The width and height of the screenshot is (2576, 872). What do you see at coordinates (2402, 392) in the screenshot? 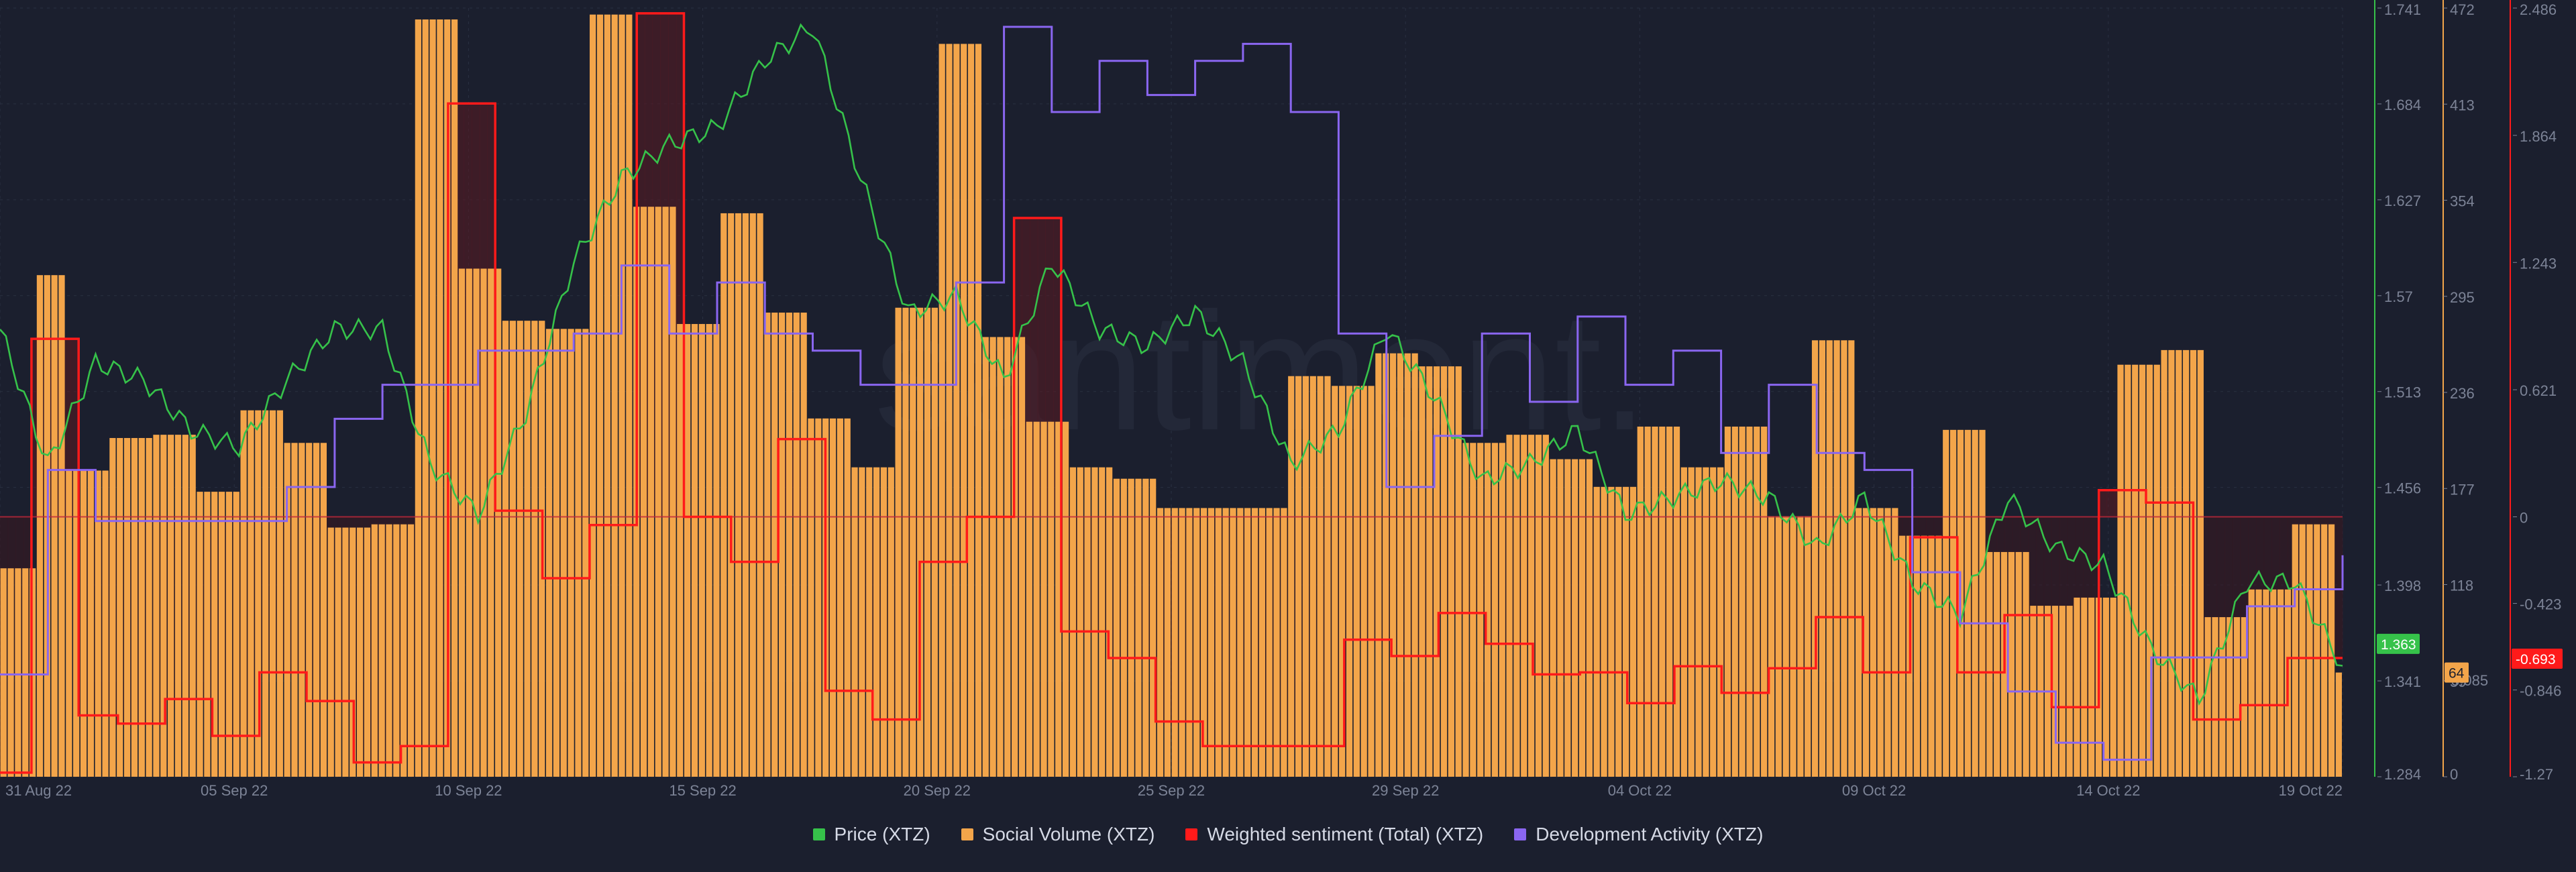
I see `price-axis-tick: 1.513` at bounding box center [2402, 392].